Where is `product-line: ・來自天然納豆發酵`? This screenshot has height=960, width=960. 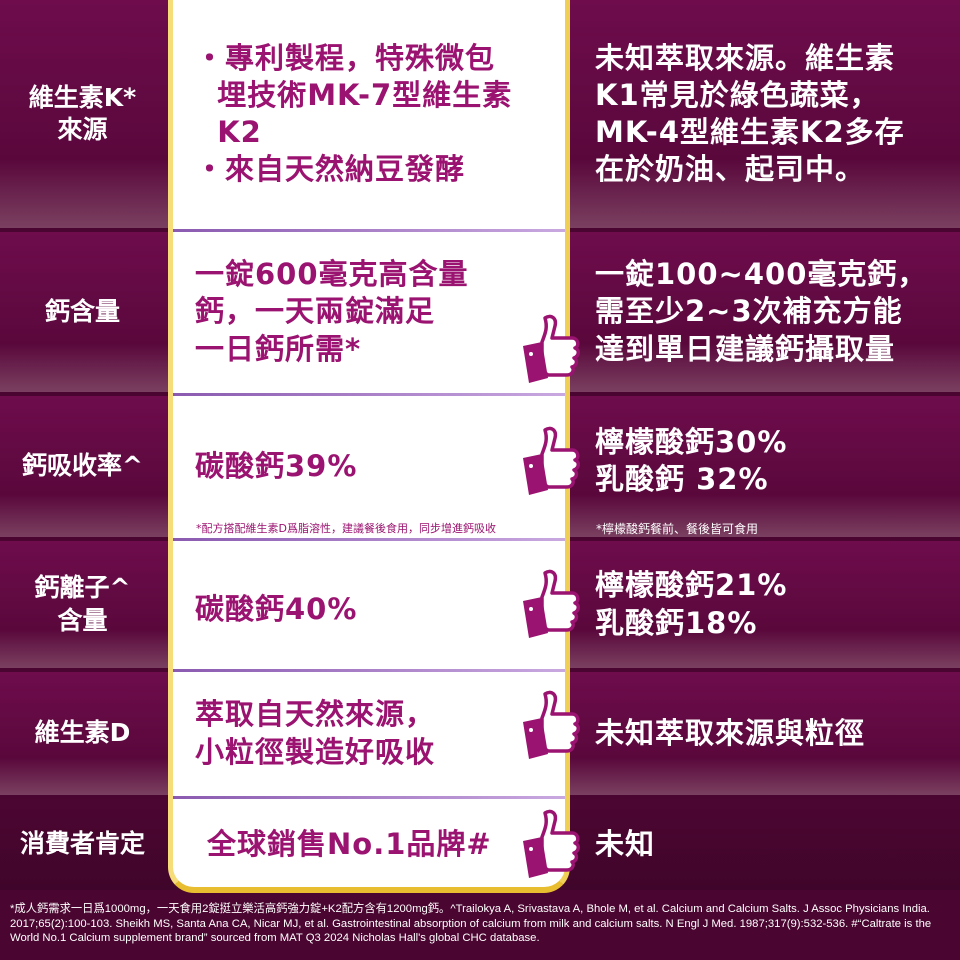 product-line: ・來自天然納豆發酵 is located at coordinates (330, 169).